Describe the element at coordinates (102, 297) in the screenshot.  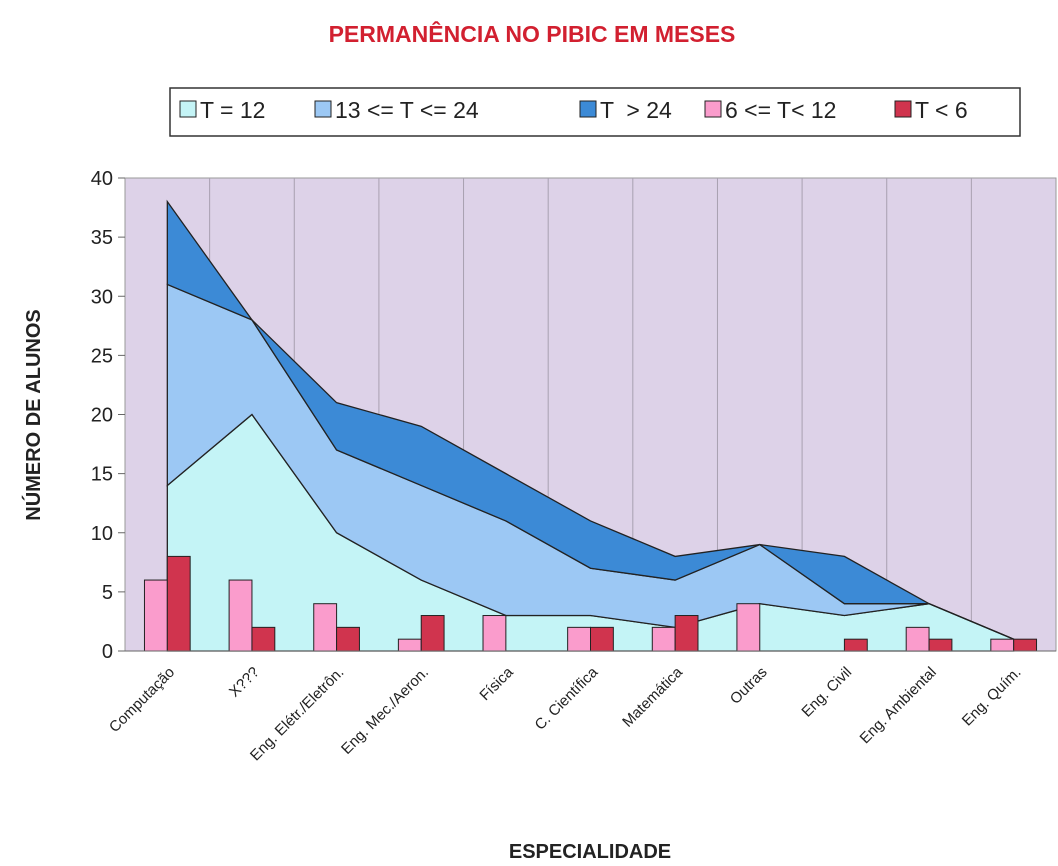
I see `y-tick-label: 30` at that location.